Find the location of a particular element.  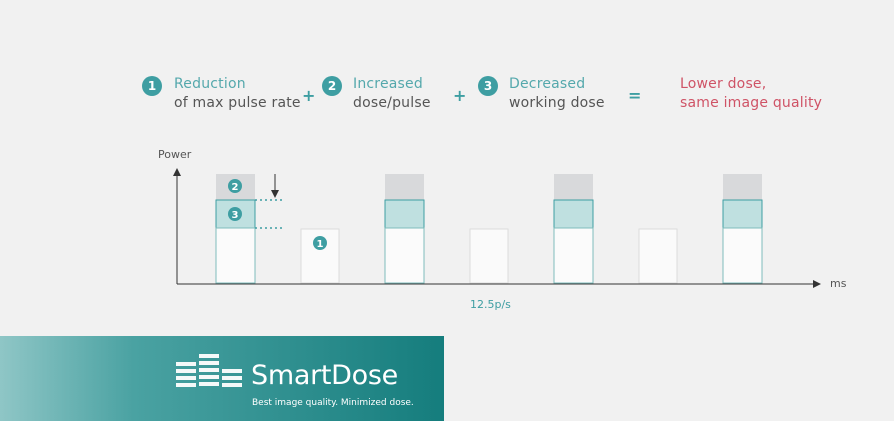

svg-text: 1 is located at coordinates (320, 244).